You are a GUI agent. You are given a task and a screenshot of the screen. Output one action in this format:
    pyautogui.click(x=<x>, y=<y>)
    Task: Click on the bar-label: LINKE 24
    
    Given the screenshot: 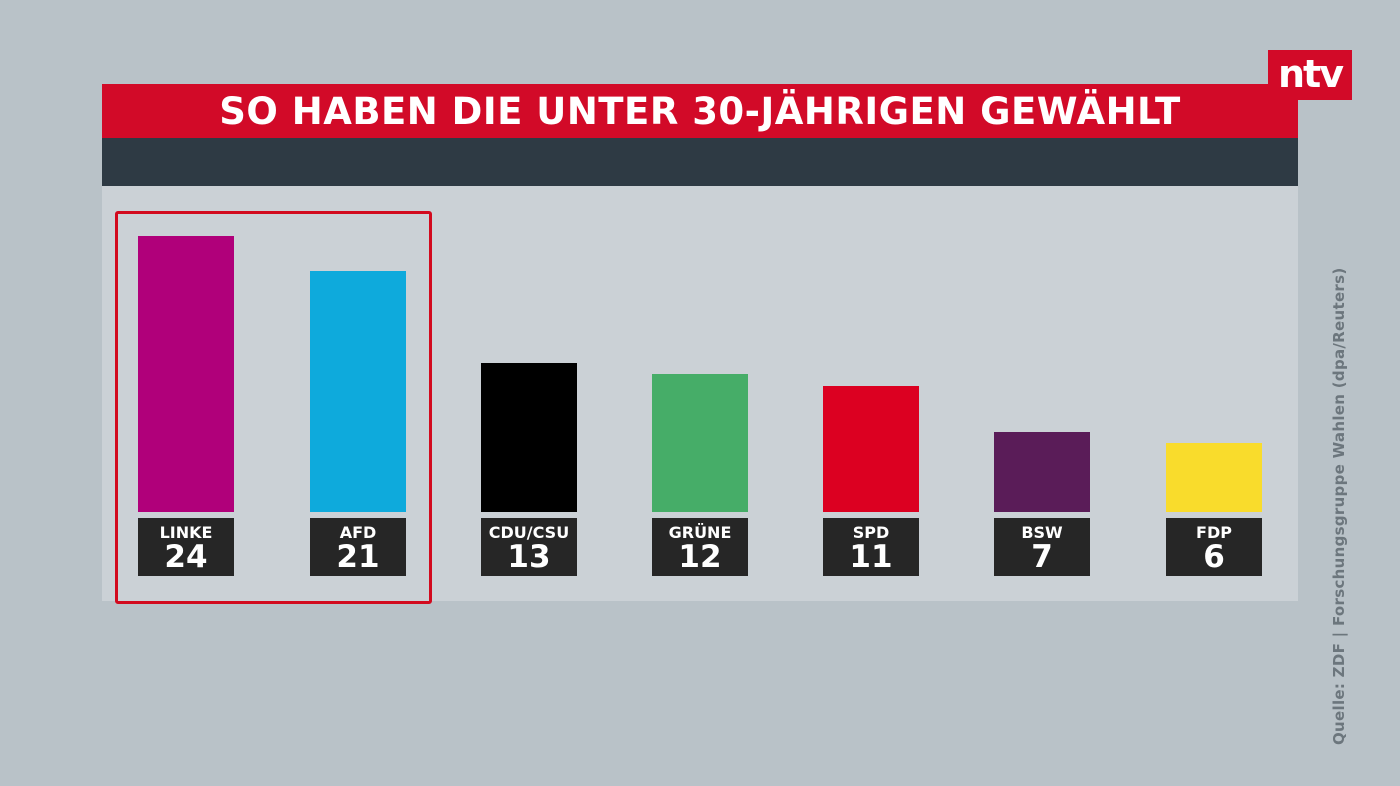 What is the action you would take?
    pyautogui.click(x=186, y=547)
    